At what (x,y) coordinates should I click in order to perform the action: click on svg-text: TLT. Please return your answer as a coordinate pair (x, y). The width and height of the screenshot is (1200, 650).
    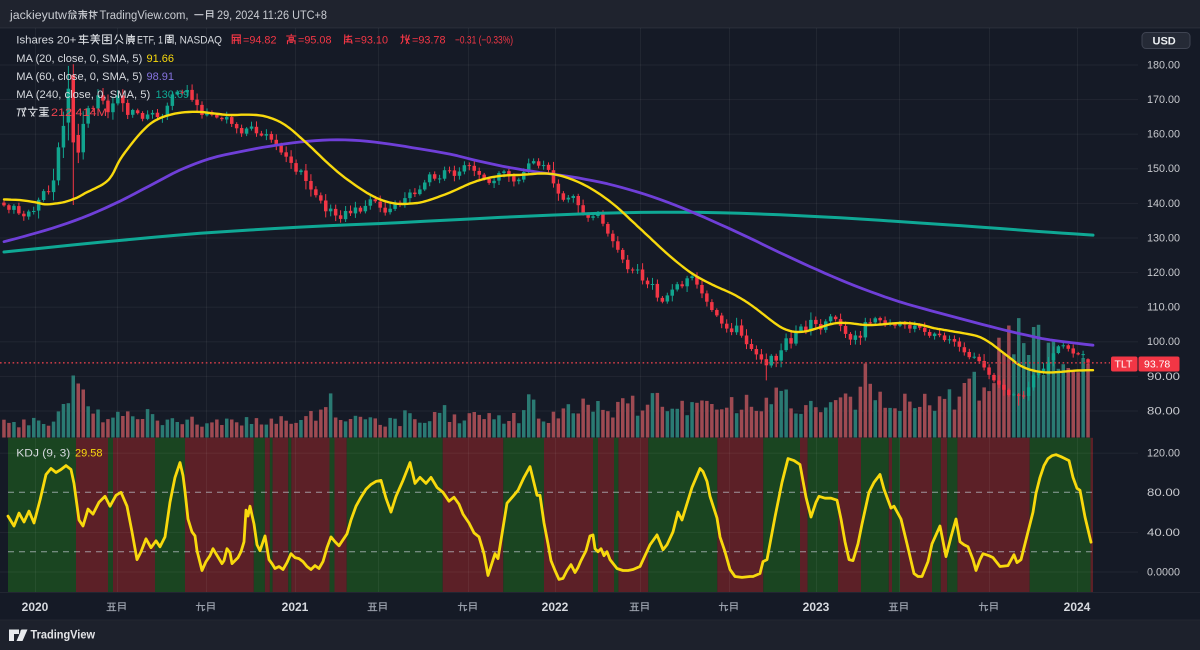
    Looking at the image, I should click on (1124, 365).